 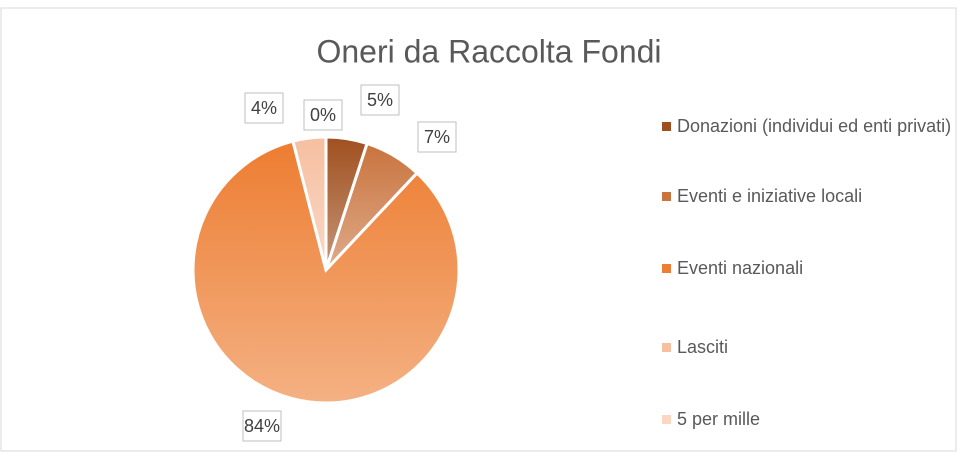 What do you see at coordinates (488, 51) in the screenshot?
I see `chart-title: Oneri da Raccolta Fondi` at bounding box center [488, 51].